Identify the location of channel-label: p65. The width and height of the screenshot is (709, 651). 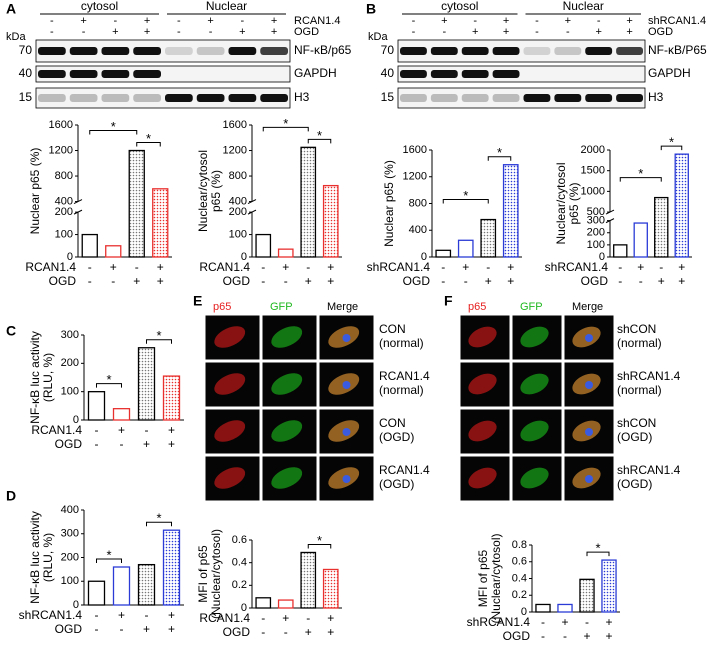
(222, 307).